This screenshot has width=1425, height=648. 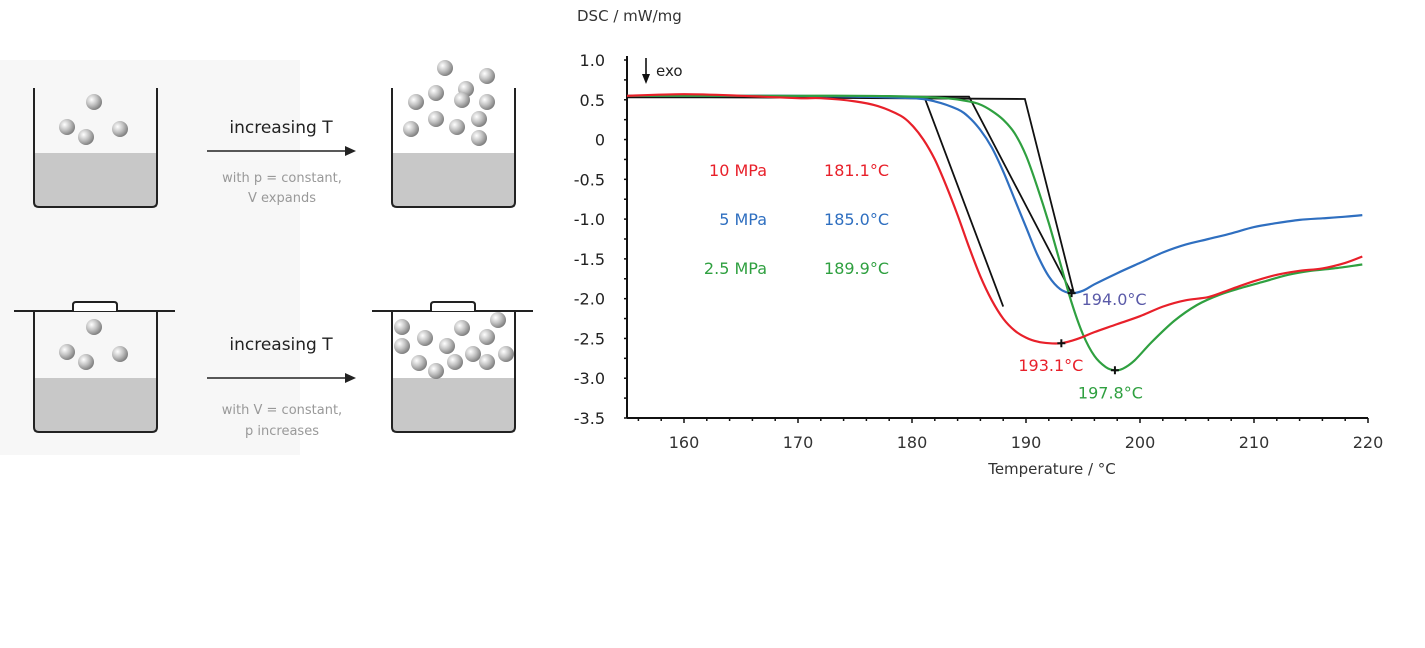 I want to click on peak-markers, so click(x=1088, y=332).